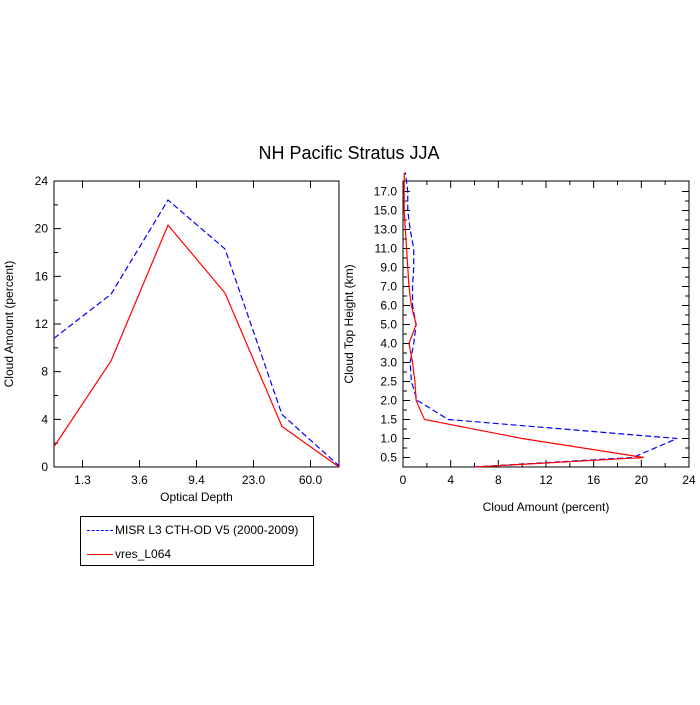  I want to click on left-y-tick-label: 24, so click(42, 181).